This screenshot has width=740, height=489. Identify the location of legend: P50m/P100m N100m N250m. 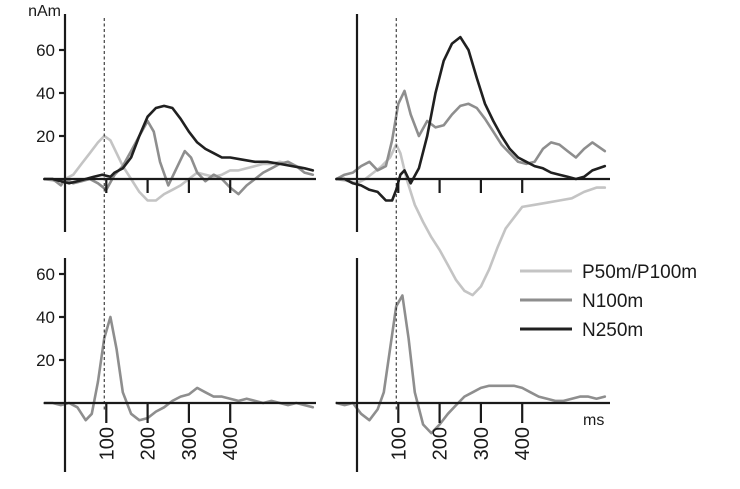
(608, 301).